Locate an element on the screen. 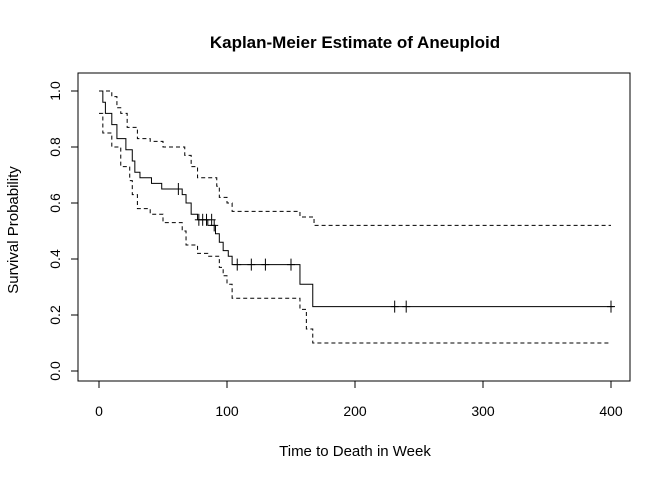  y-tick-label: 0.6 is located at coordinates (55, 203).